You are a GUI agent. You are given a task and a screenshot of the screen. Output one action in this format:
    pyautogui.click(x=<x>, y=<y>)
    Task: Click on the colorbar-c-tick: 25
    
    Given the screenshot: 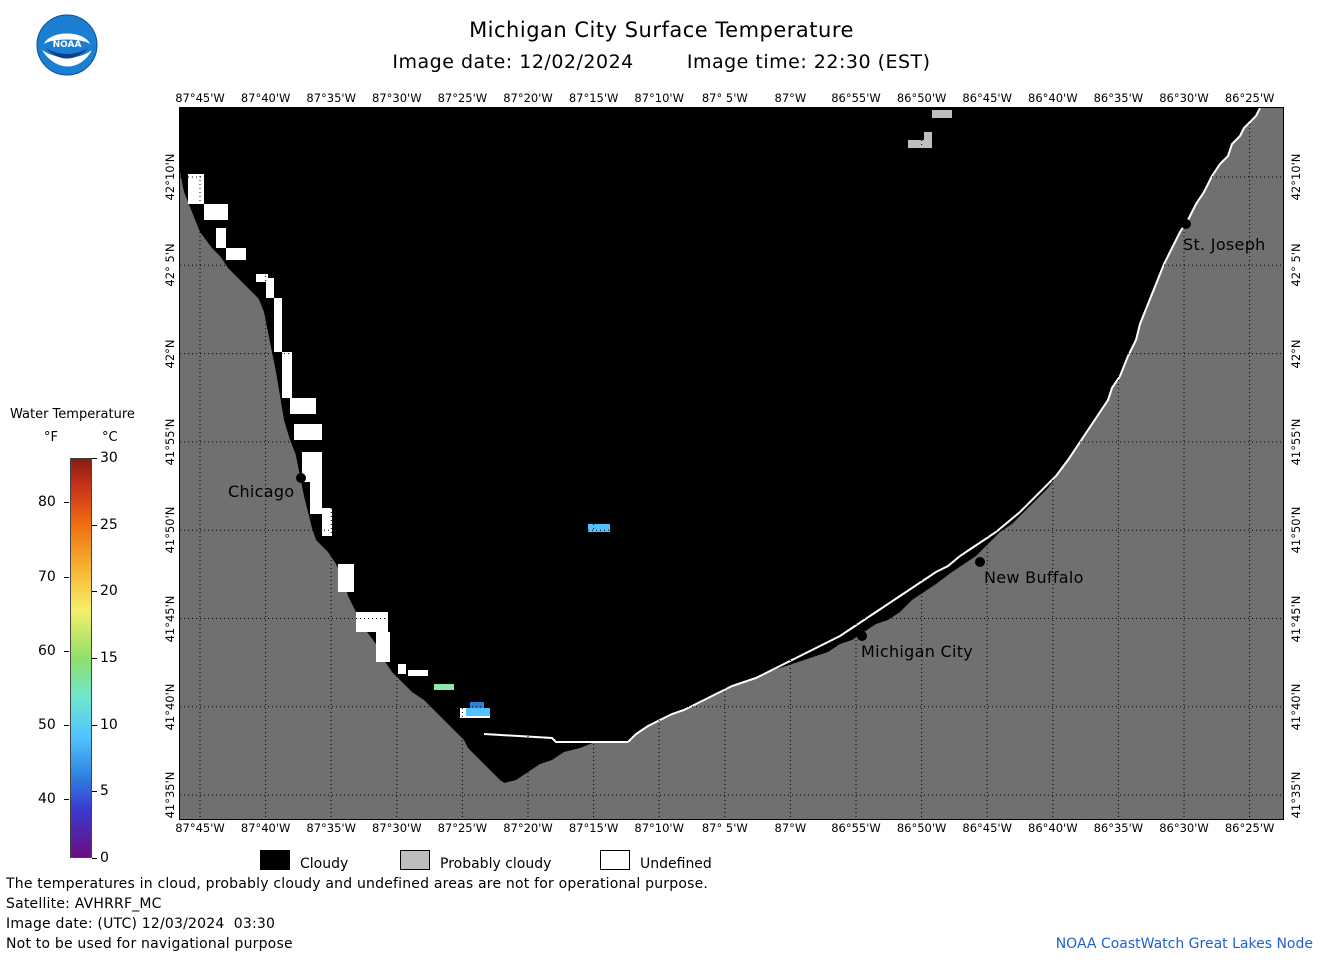 What is the action you would take?
    pyautogui.click(x=109, y=524)
    